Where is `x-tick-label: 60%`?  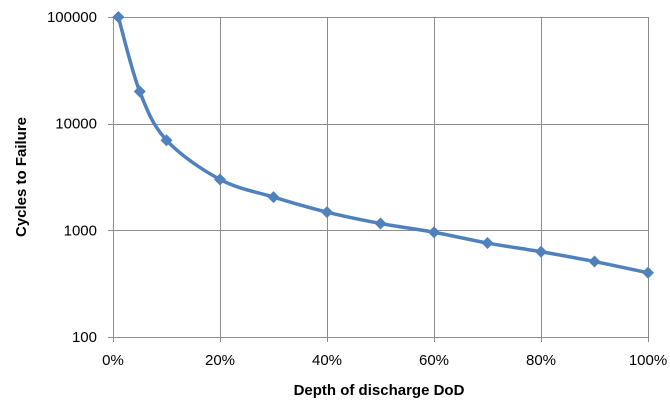 x-tick-label: 60% is located at coordinates (434, 360).